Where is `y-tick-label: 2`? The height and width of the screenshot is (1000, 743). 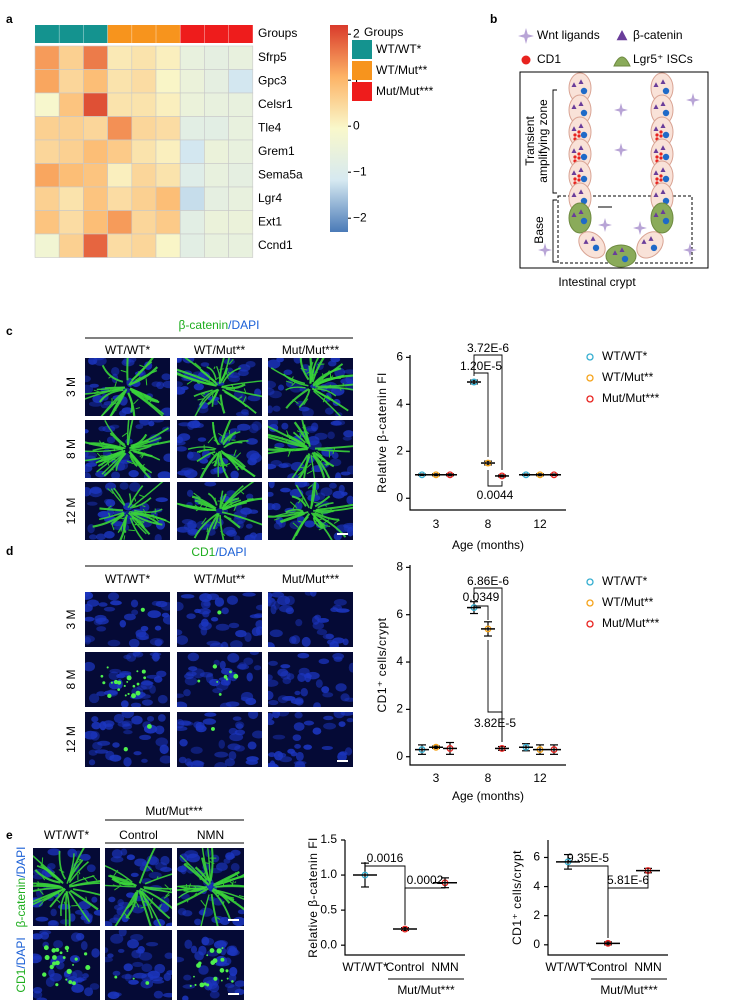 y-tick-label: 2 is located at coordinates (399, 709).